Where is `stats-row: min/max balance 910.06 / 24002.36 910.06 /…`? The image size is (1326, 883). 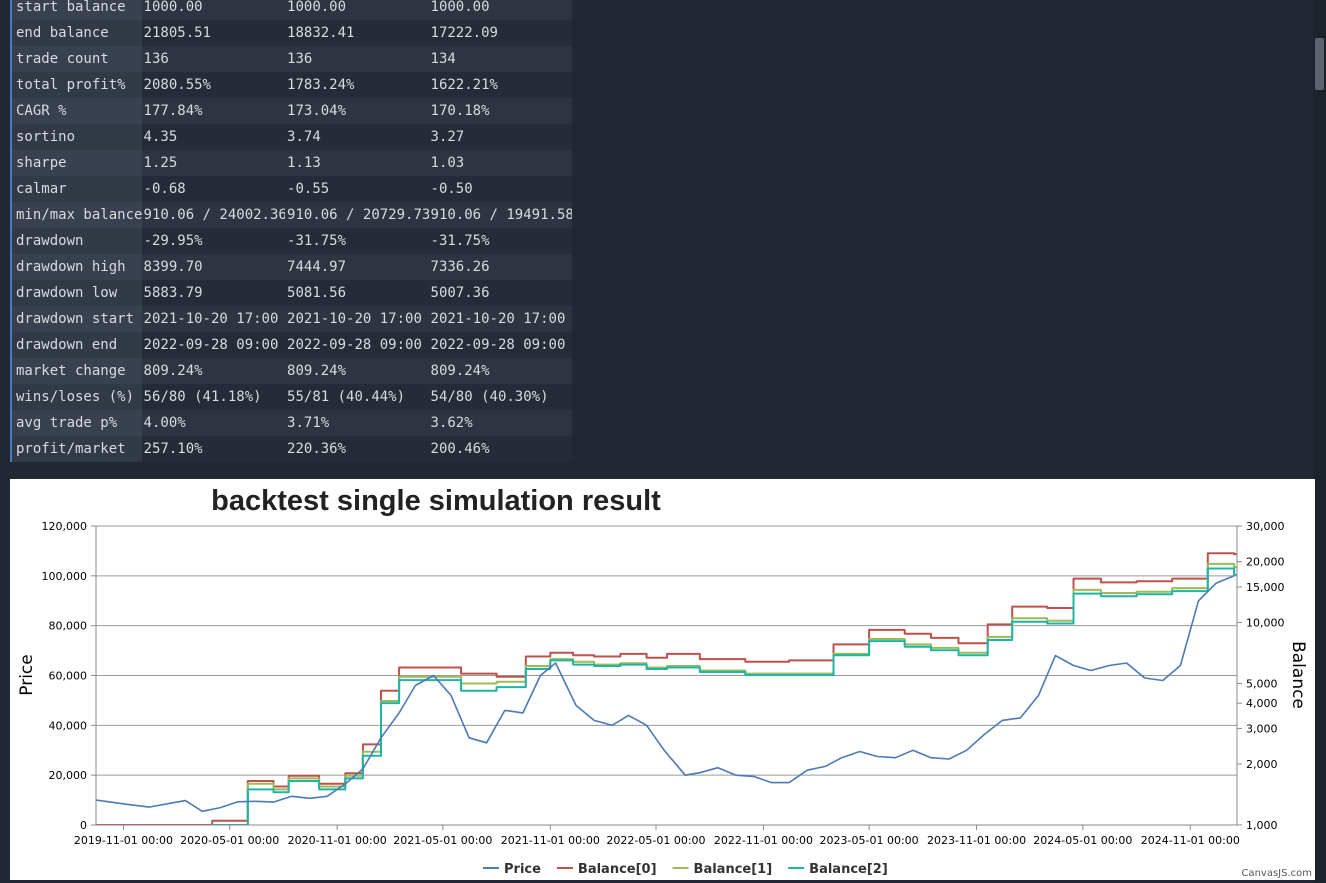
stats-row: min/max balance 910.06 / 24002.36 910.06 /… is located at coordinates (292, 215).